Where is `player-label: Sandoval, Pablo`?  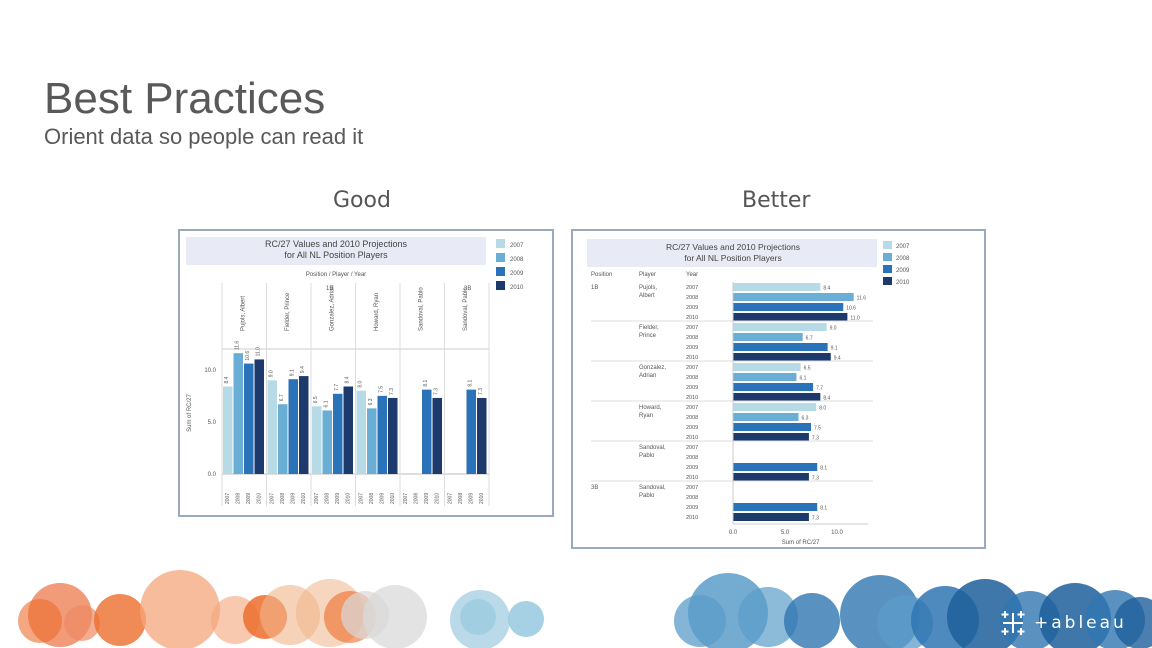
player-label: Sandoval, Pablo is located at coordinates (421, 309).